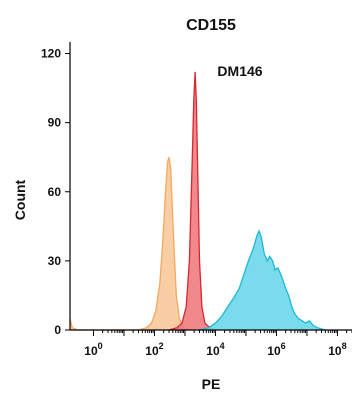 The width and height of the screenshot is (352, 394). I want to click on y-tick-label: 60, so click(55, 192).